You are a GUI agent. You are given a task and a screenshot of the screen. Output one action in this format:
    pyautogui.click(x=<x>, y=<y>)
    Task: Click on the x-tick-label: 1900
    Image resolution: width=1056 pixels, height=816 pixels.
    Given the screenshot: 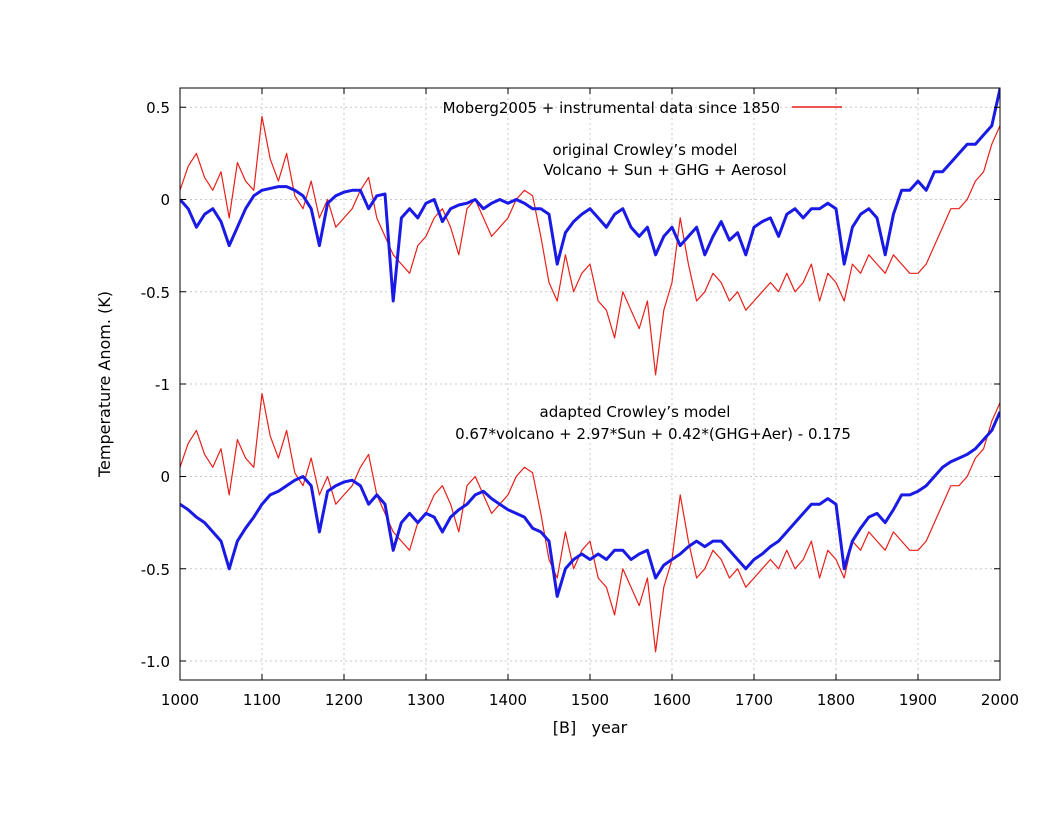 What is the action you would take?
    pyautogui.click(x=918, y=700)
    